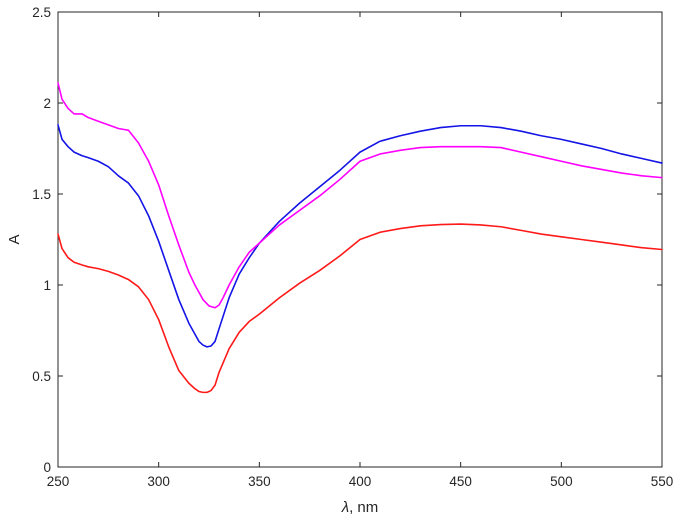 This screenshot has width=680, height=520. What do you see at coordinates (259, 481) in the screenshot?
I see `x-tick-label: 350` at bounding box center [259, 481].